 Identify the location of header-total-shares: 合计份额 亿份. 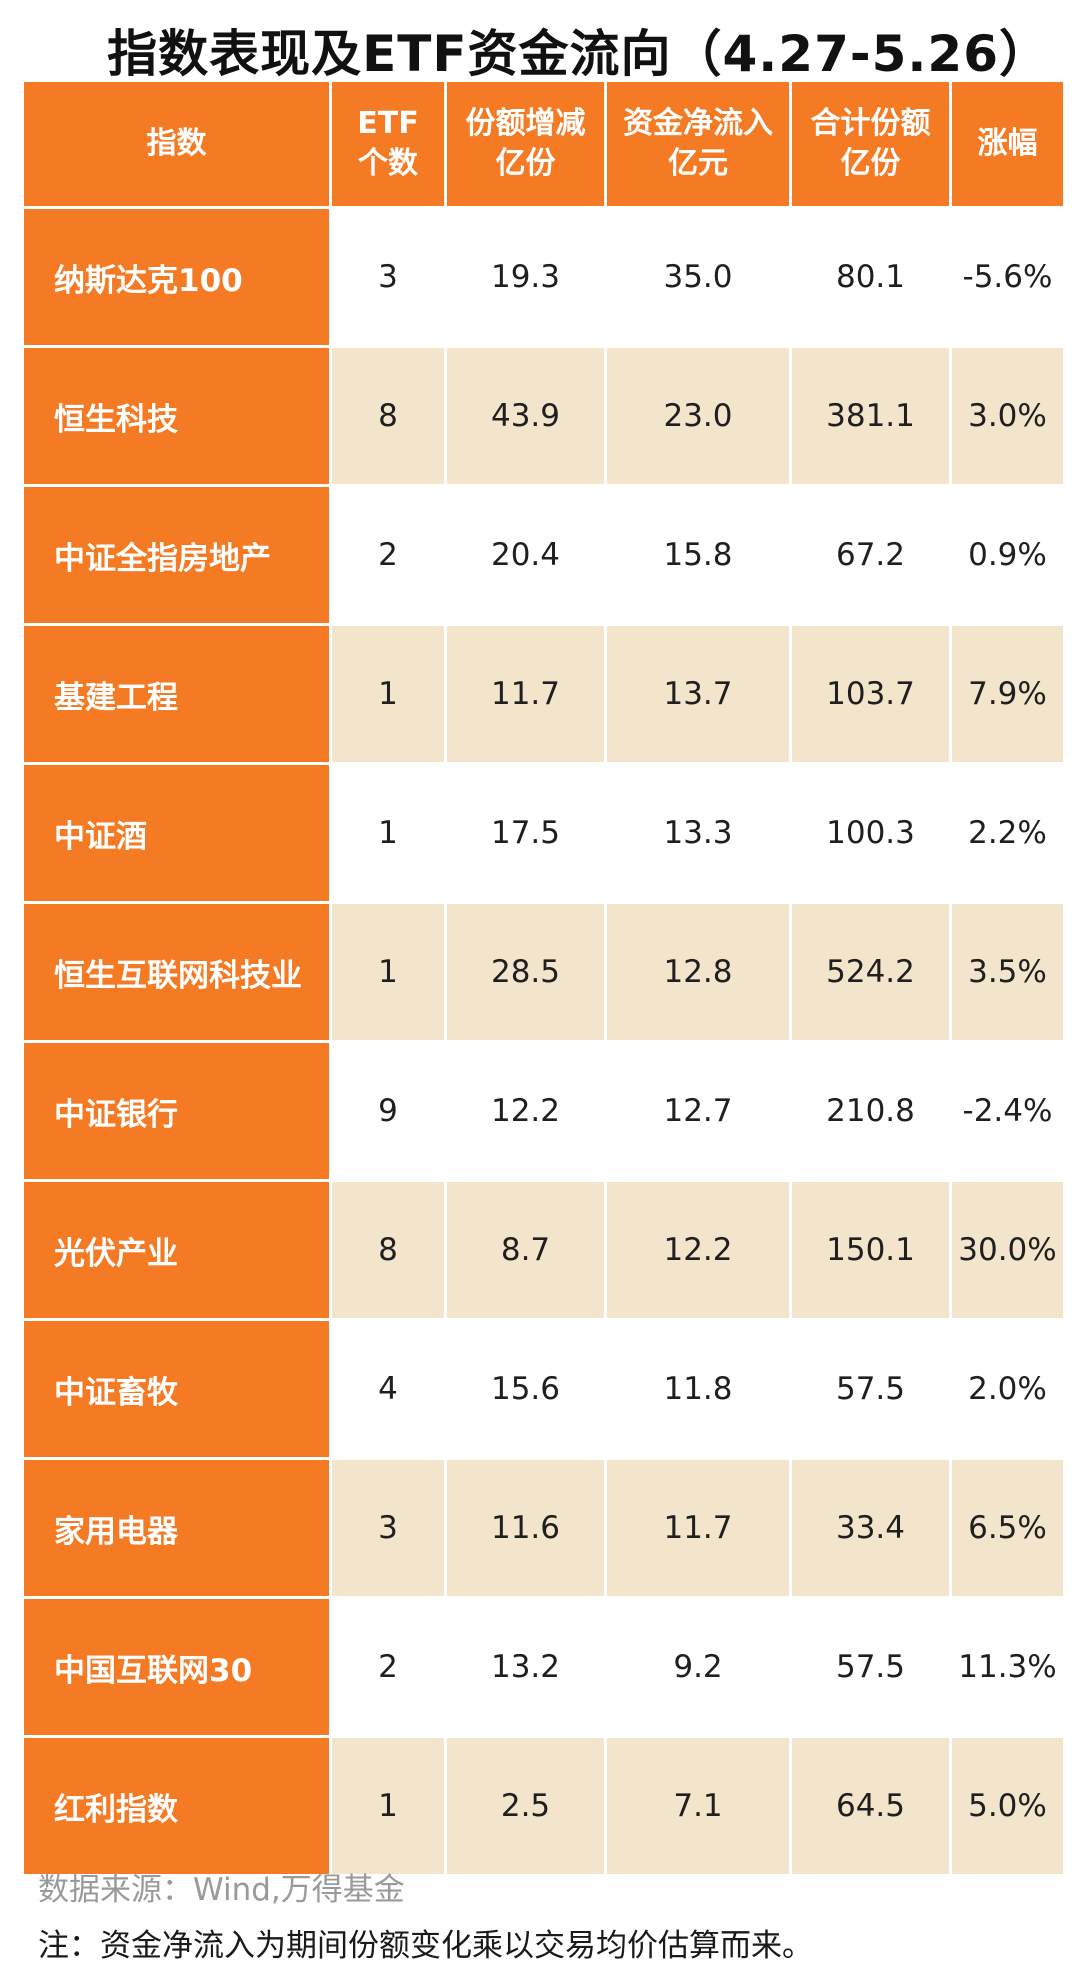
(870, 144).